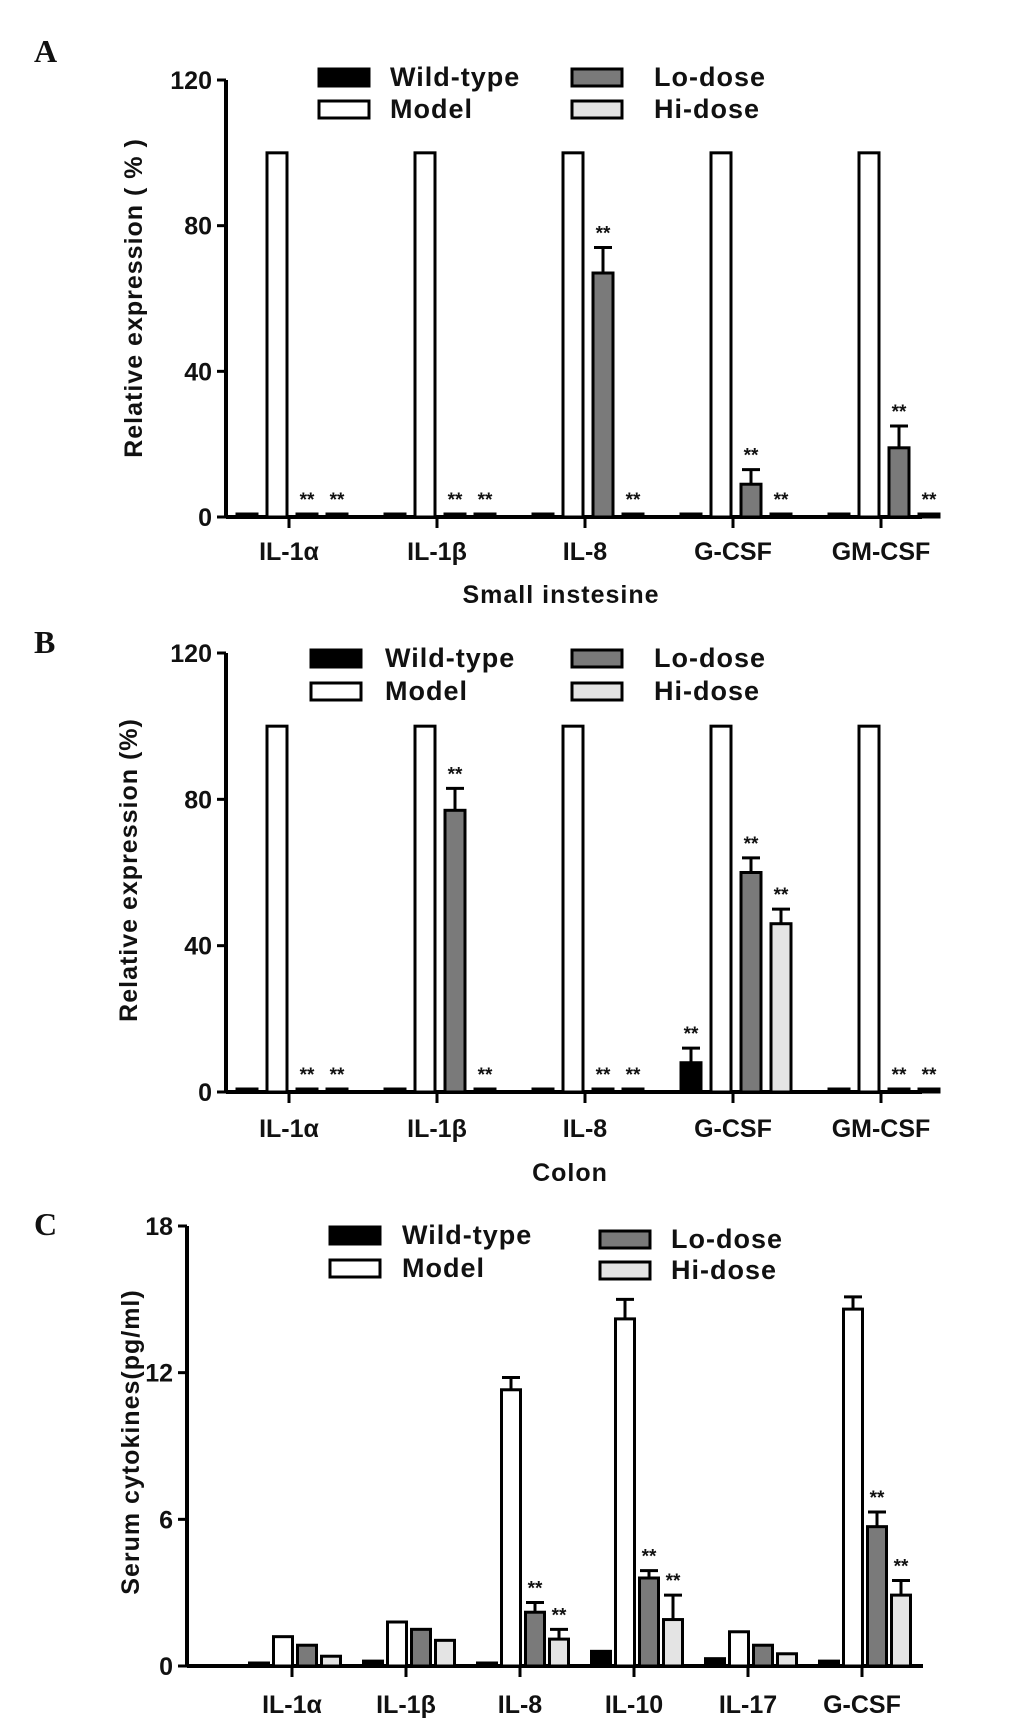 This screenshot has height=1729, width=1033. What do you see at coordinates (625, 1239) in the screenshot?
I see `legend-swatch-lo-dose` at bounding box center [625, 1239].